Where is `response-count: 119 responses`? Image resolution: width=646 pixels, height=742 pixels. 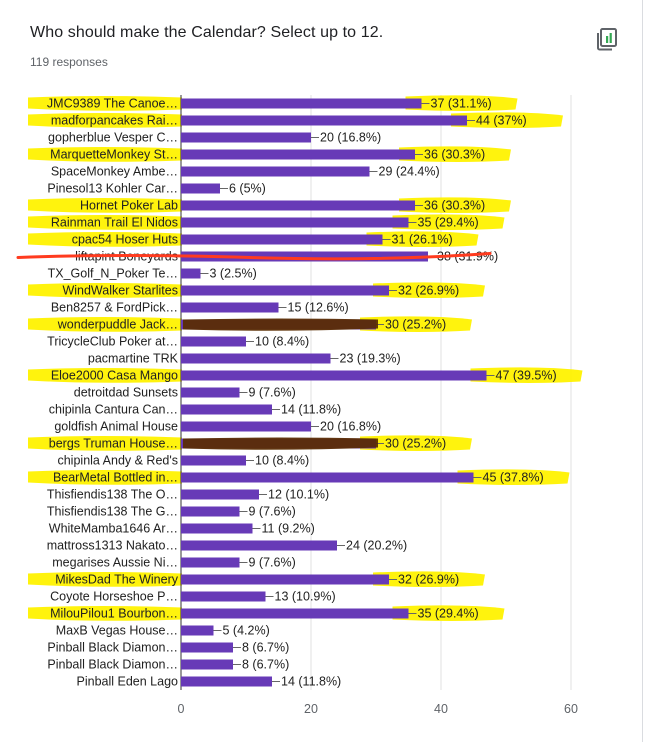 response-count: 119 responses is located at coordinates (69, 62).